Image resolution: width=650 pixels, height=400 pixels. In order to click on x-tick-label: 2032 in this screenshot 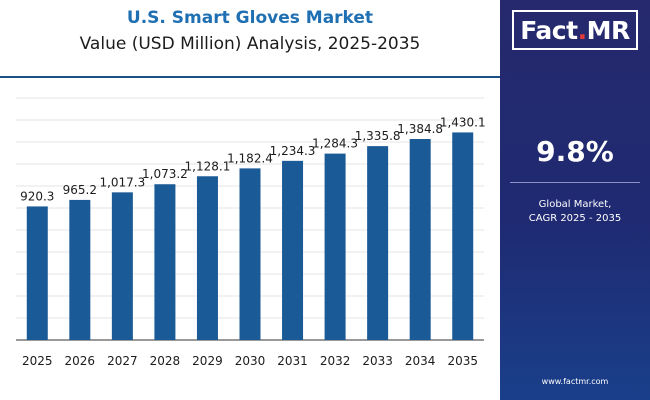, I will do `click(335, 361)`.